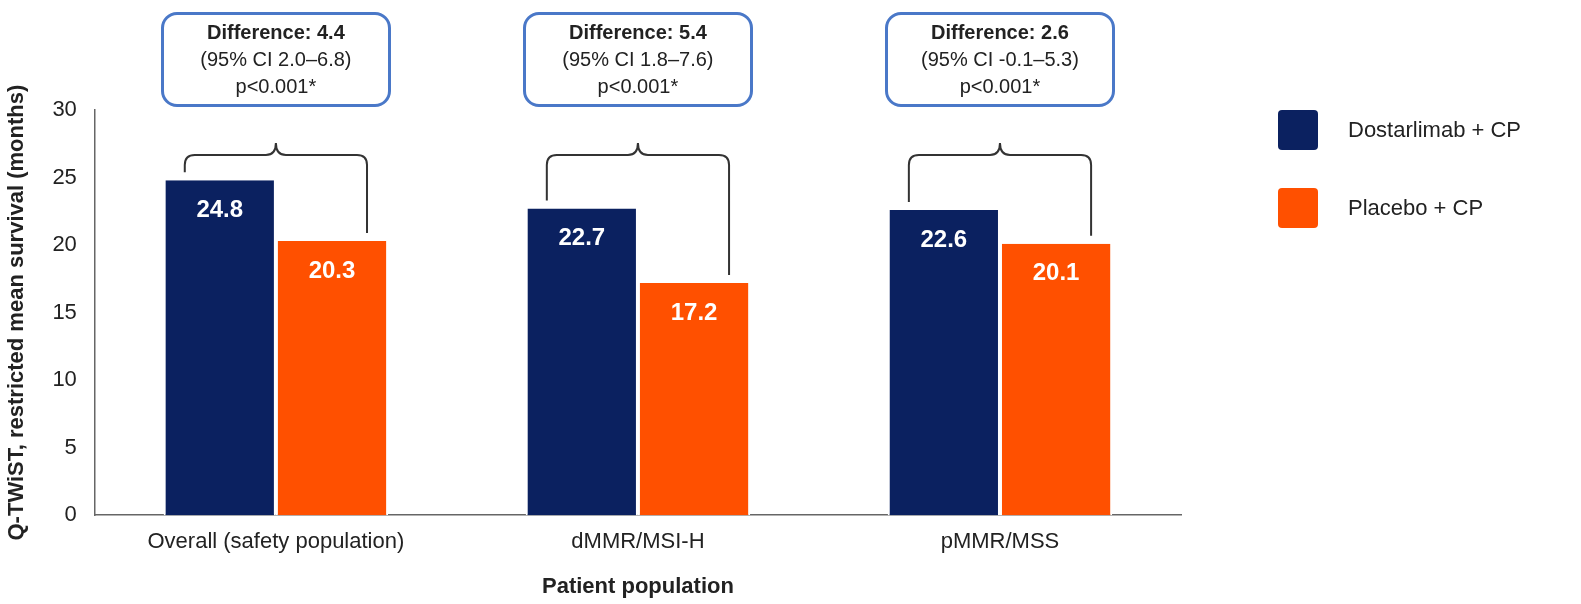 The height and width of the screenshot is (604, 1581). What do you see at coordinates (638, 541) in the screenshot?
I see `x-tick-label: dMMR/MSI-H` at bounding box center [638, 541].